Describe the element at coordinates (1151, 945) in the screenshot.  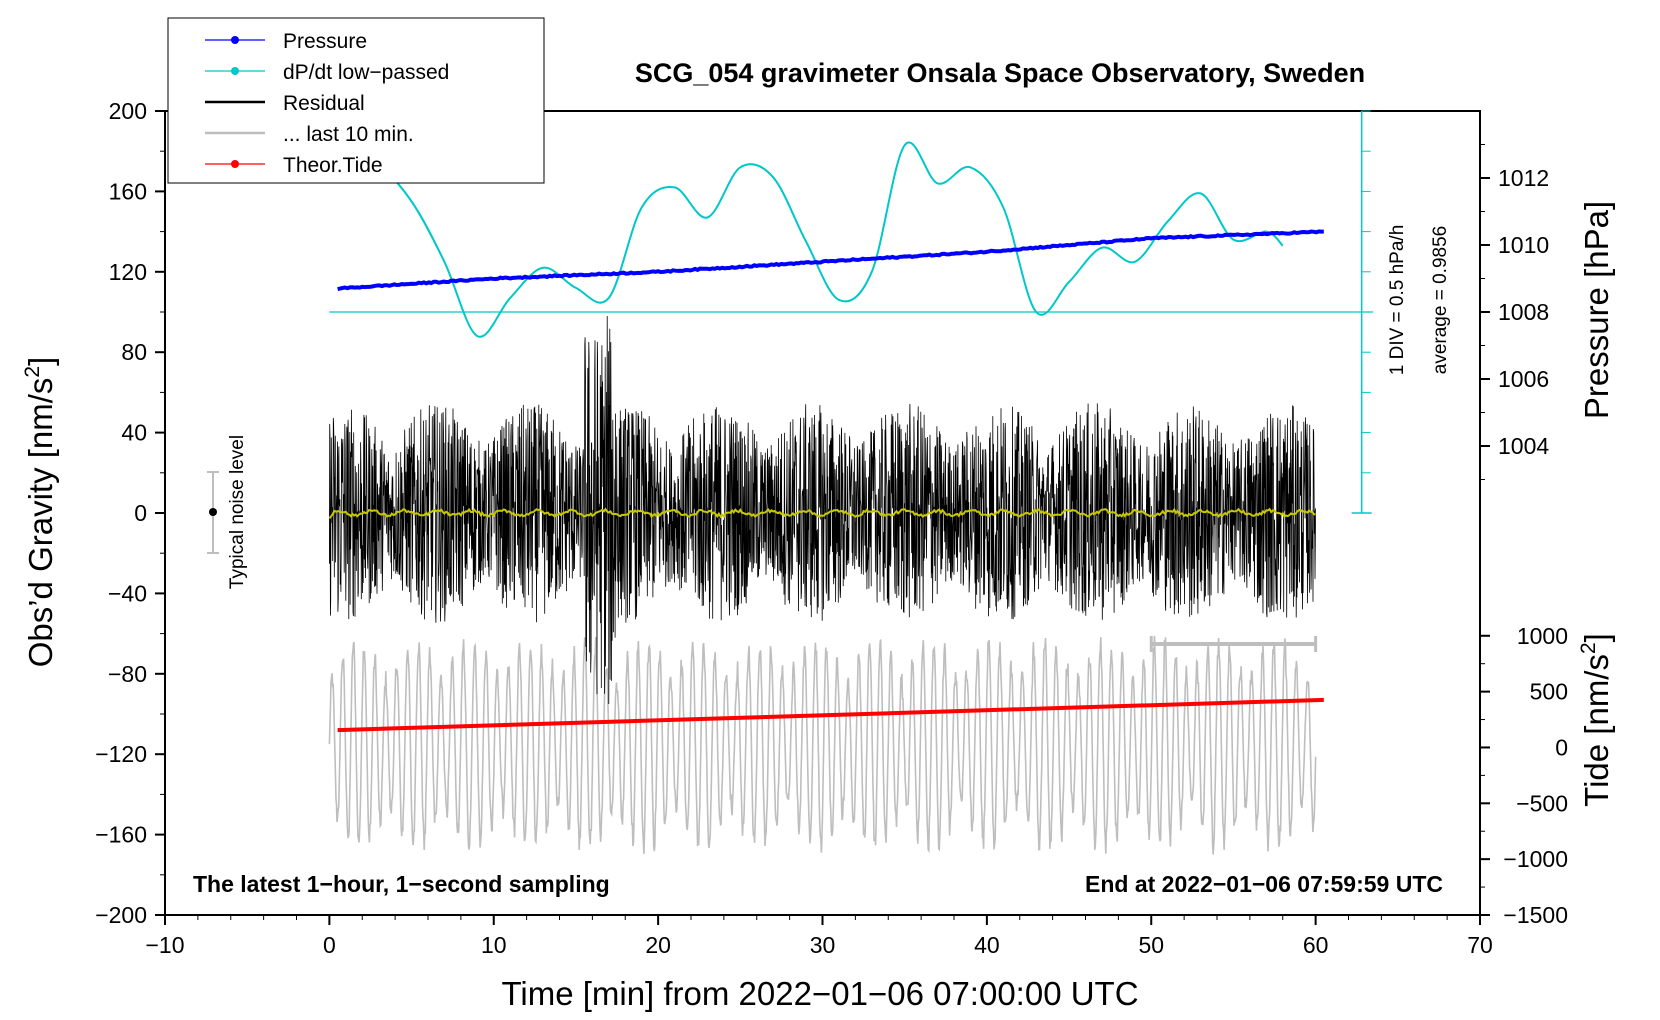
I see `x-tick-label: 50` at that location.